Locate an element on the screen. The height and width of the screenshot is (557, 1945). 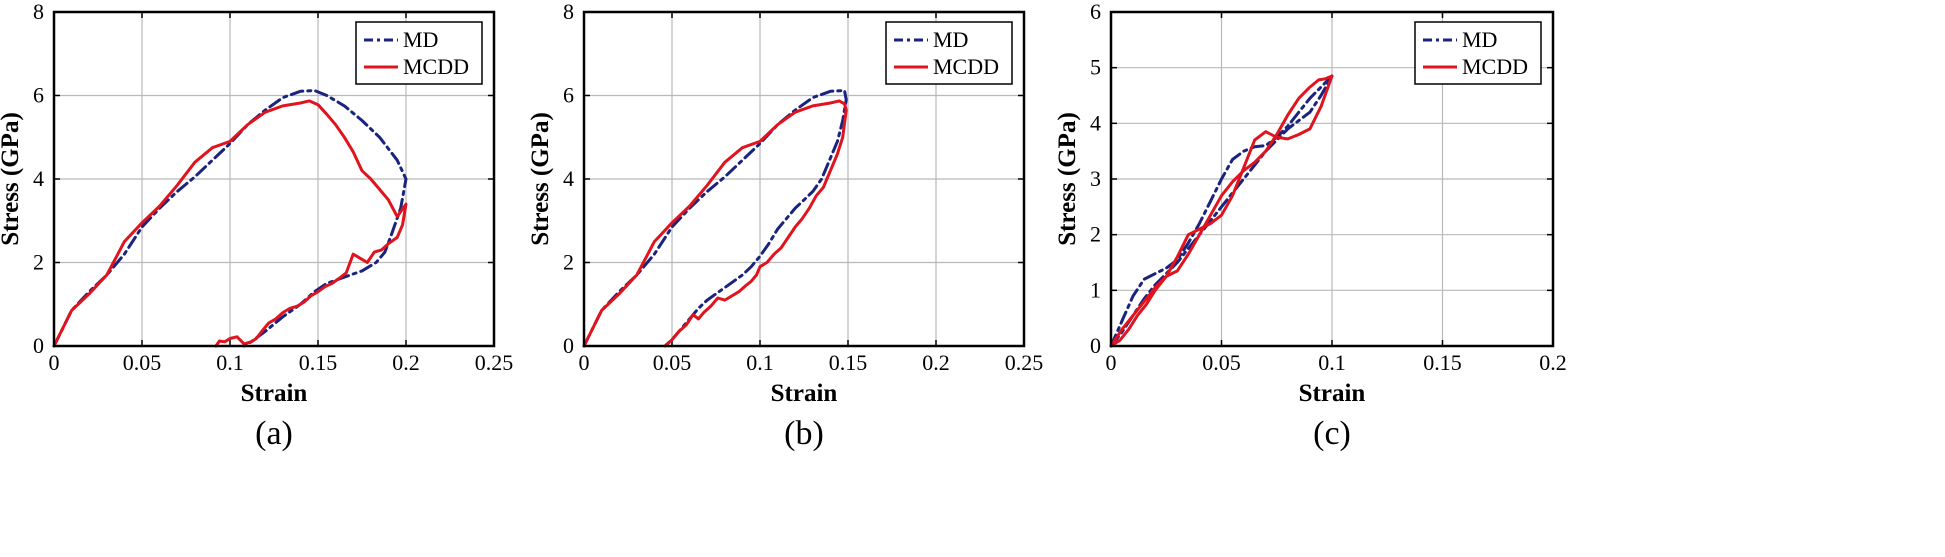
y-tick-label: 1 is located at coordinates (1095, 289).